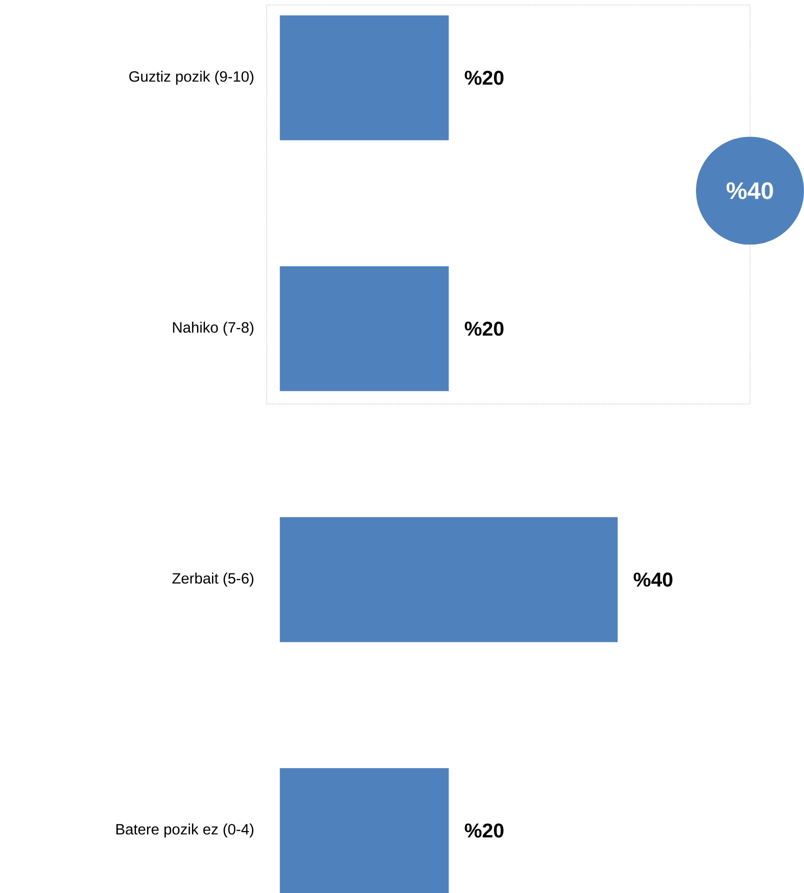 Image resolution: width=804 pixels, height=893 pixels. What do you see at coordinates (653, 579) in the screenshot?
I see `data-label: %40` at bounding box center [653, 579].